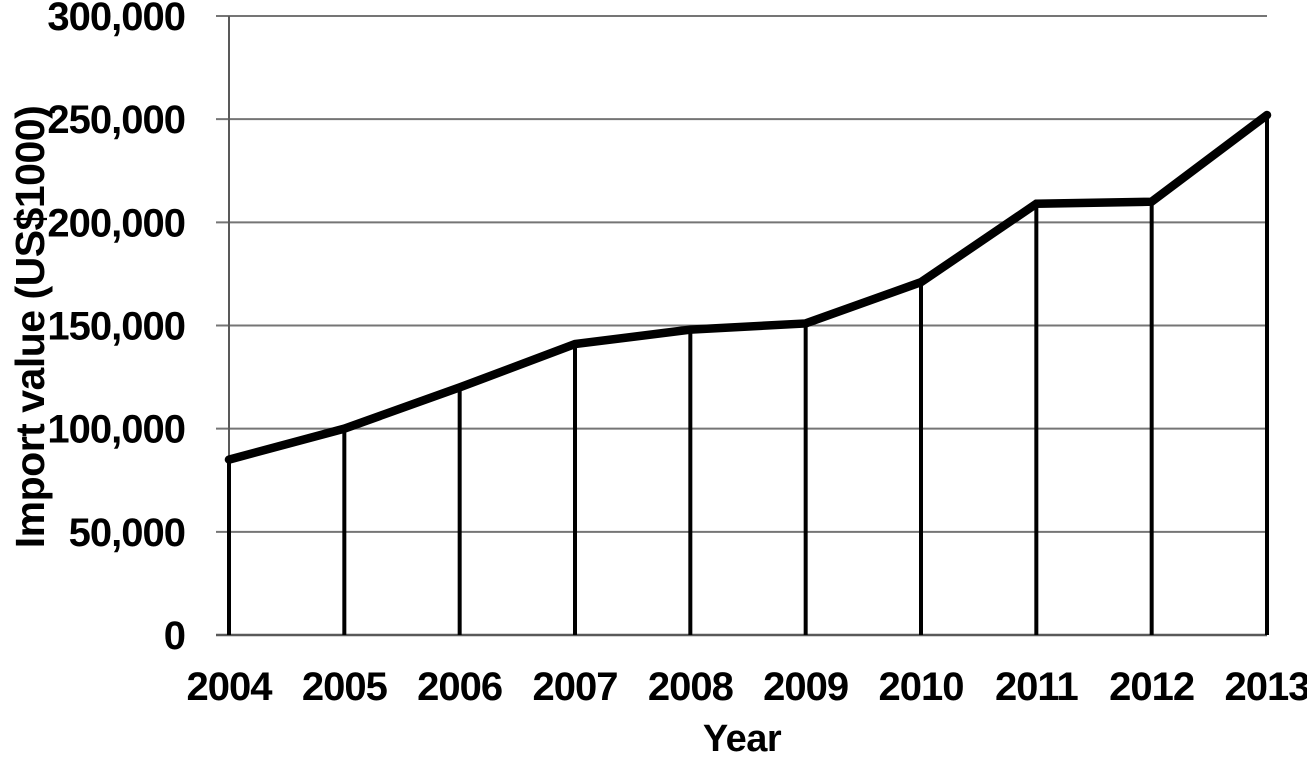 This screenshot has height=759, width=1307. What do you see at coordinates (805, 687) in the screenshot?
I see `x-tick-label: 2009` at bounding box center [805, 687].